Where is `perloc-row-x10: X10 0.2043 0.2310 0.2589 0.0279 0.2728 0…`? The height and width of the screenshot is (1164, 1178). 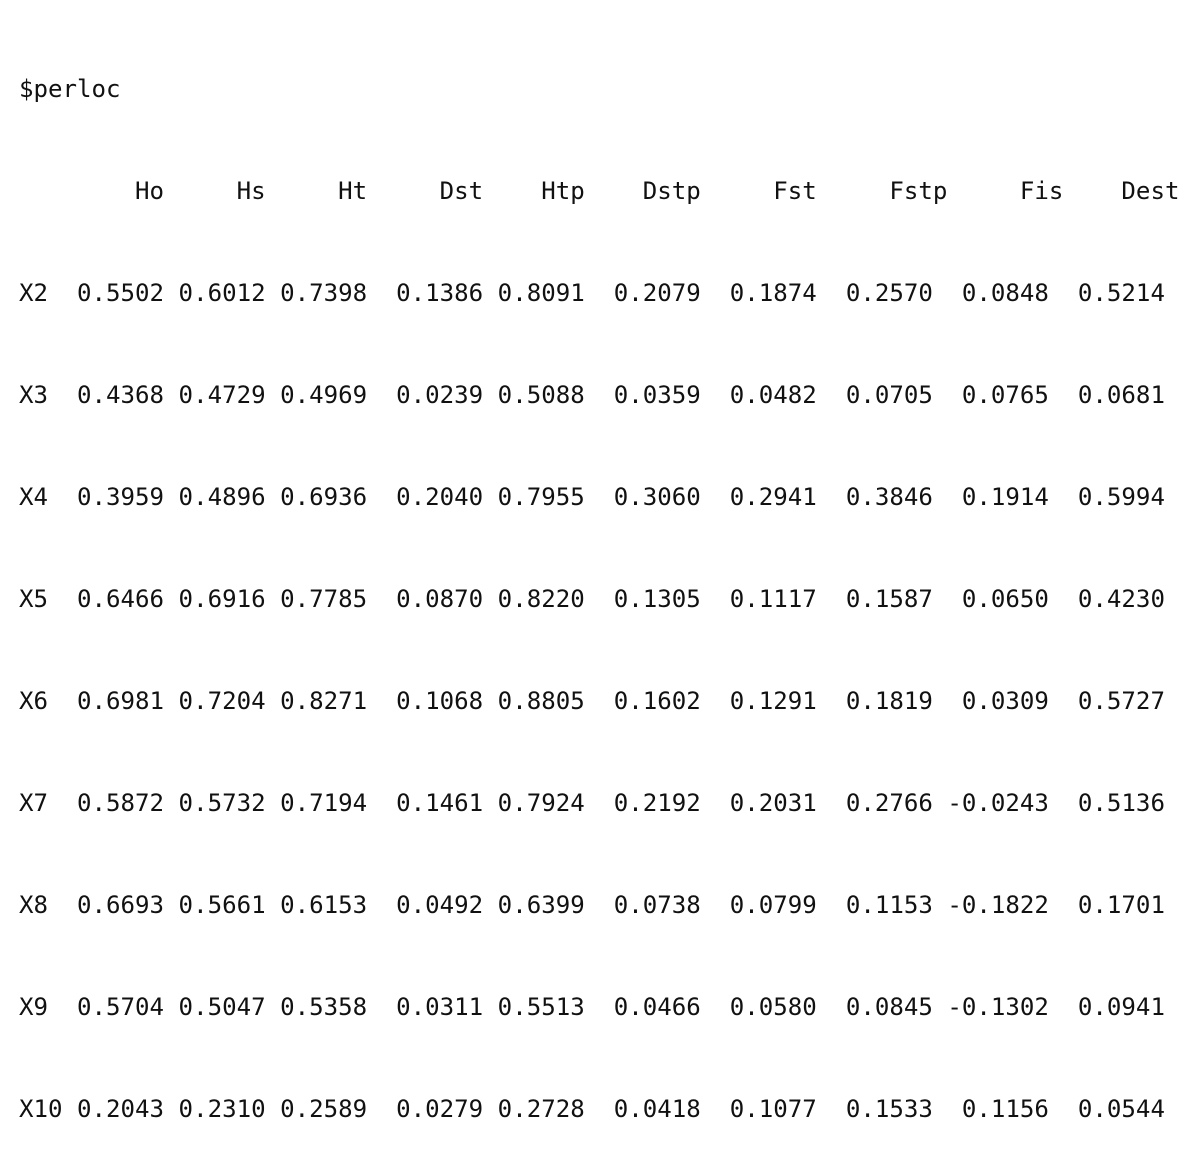
perloc-row-x10: X10 0.2043 0.2310 0.2589 0.0279 0.2728 0… is located at coordinates (592, 1109).